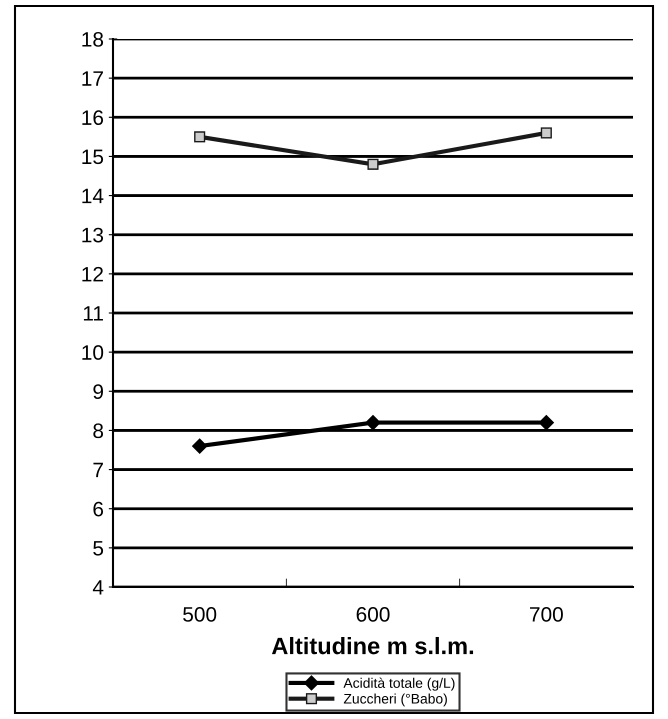  Describe the element at coordinates (98, 430) in the screenshot. I see `y-tick-label: 8` at that location.